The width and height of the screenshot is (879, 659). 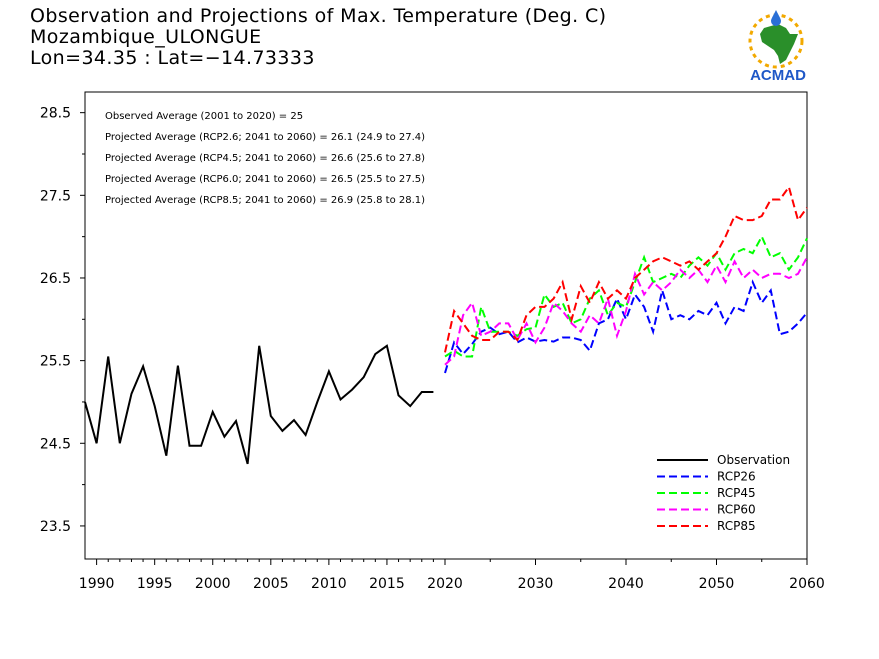 What do you see at coordinates (55, 362) in the screenshot?
I see `y-tick-label: 25.5` at bounding box center [55, 362].